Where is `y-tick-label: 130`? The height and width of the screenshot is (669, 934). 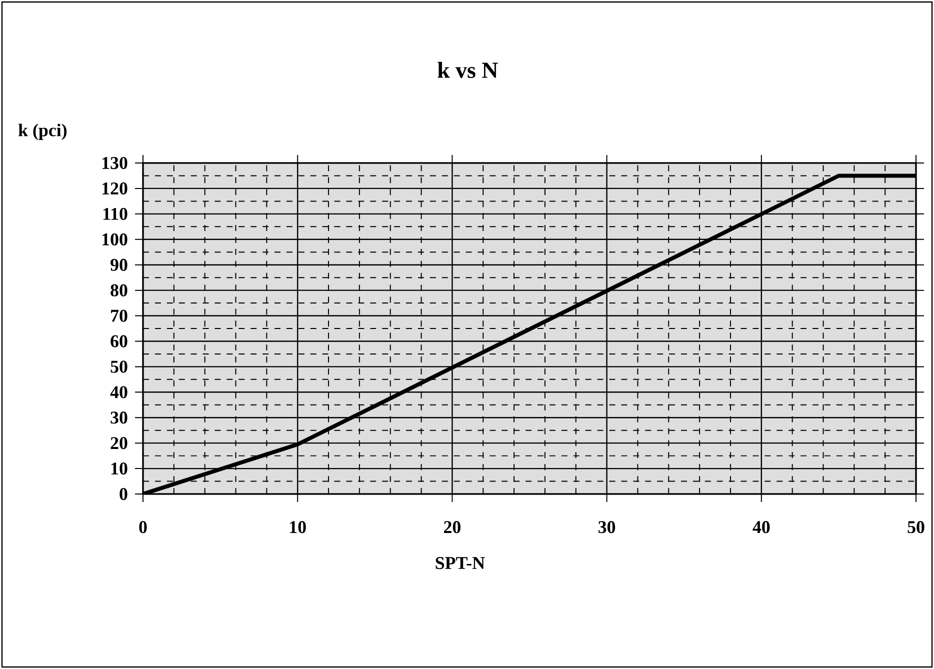
y-tick-label: 130 is located at coordinates (115, 163).